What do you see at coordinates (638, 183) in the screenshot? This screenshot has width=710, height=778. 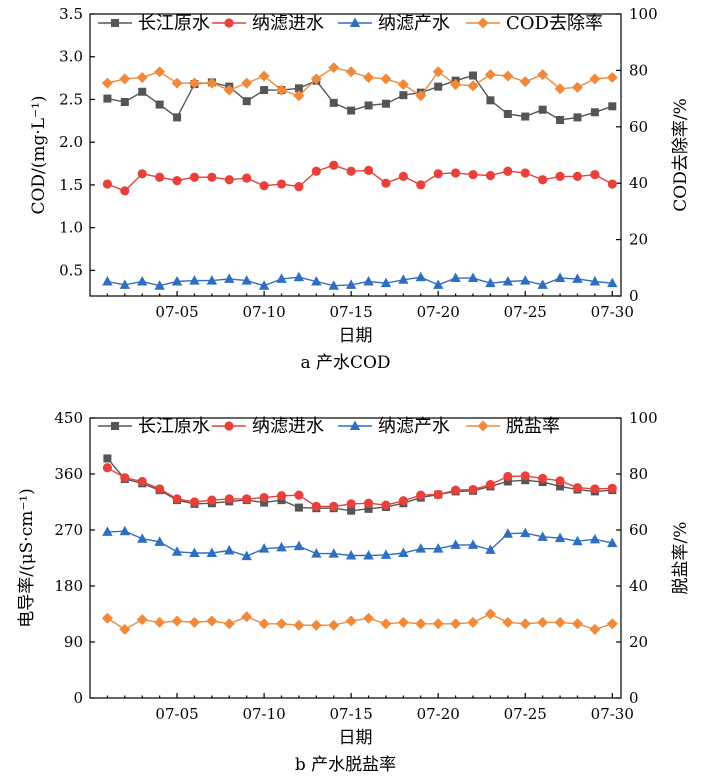 I see `a-y2tick-label: 40` at bounding box center [638, 183].